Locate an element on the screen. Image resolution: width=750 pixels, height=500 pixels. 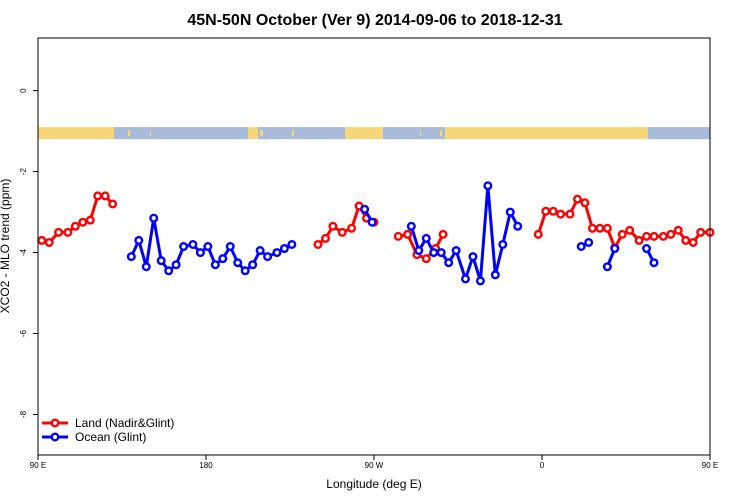
x-tick-label: 180 is located at coordinates (206, 465).